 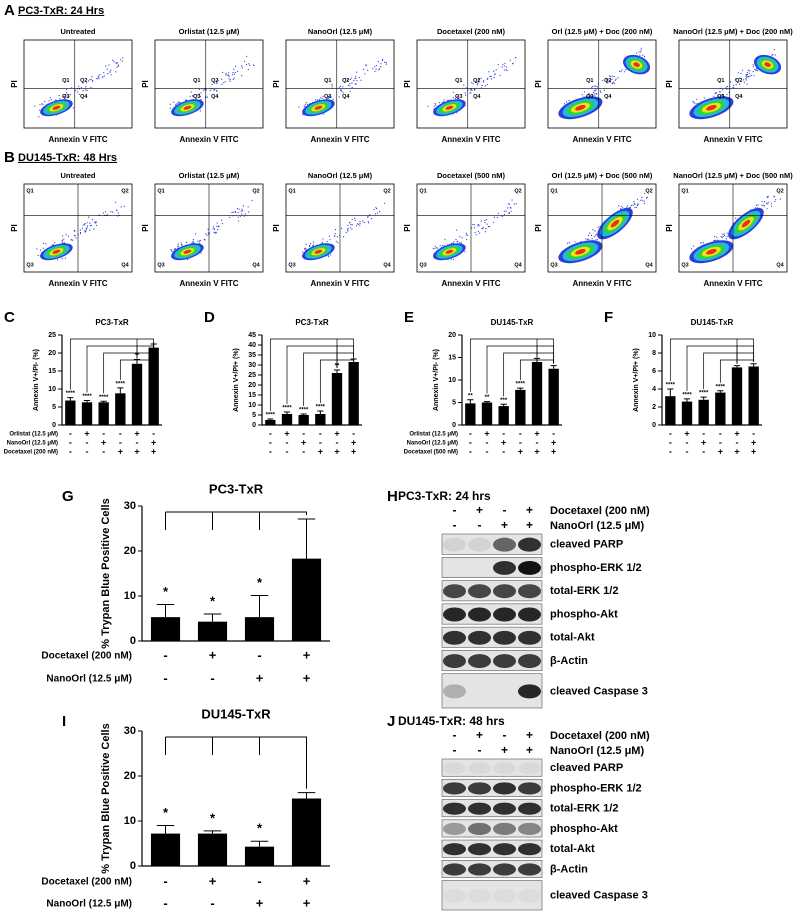 I want to click on treatment-label: Docetaxel (200 nM), so click(x=600, y=511).